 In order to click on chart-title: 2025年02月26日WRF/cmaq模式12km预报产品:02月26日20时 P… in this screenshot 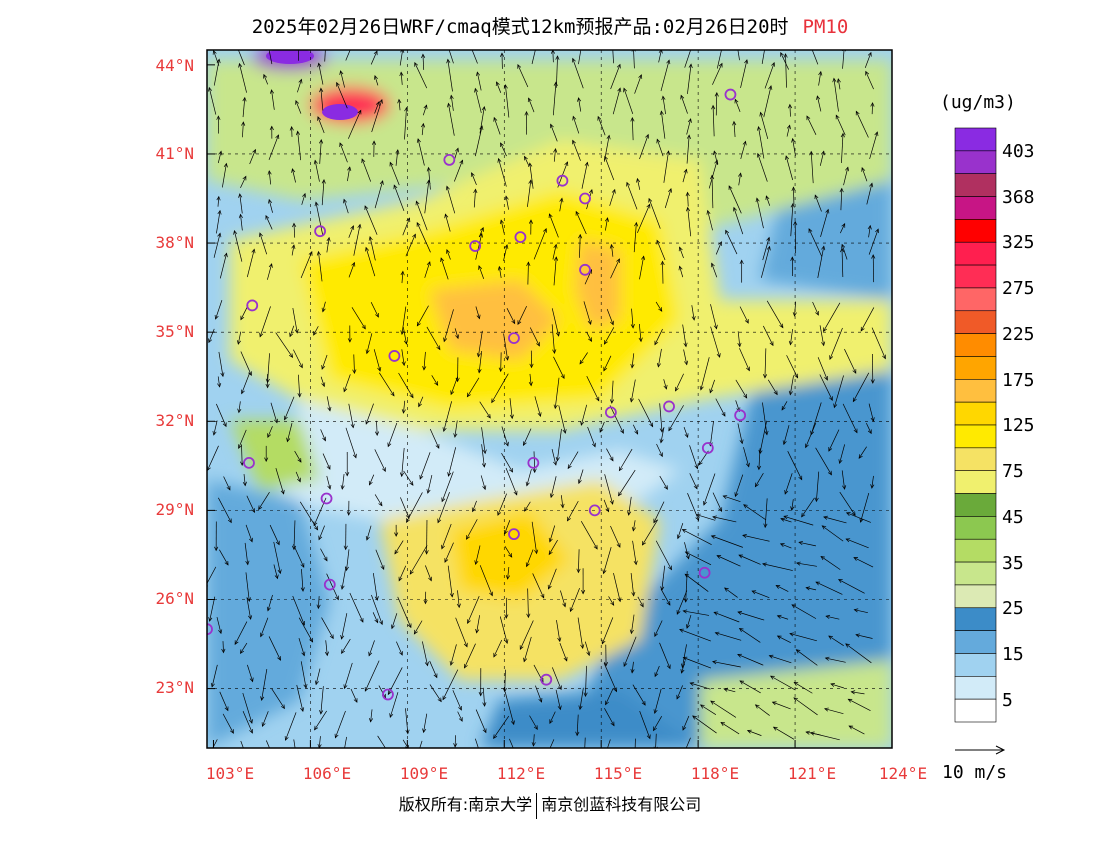, I will do `click(550, 25)`.